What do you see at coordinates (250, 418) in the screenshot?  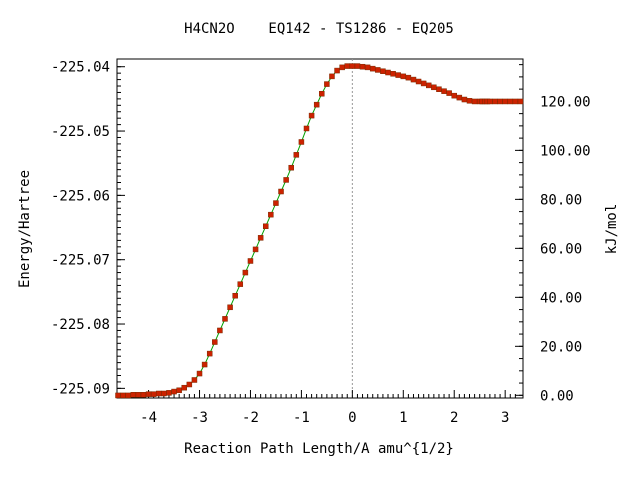 I see `x-tick-label: -2` at bounding box center [250, 418].